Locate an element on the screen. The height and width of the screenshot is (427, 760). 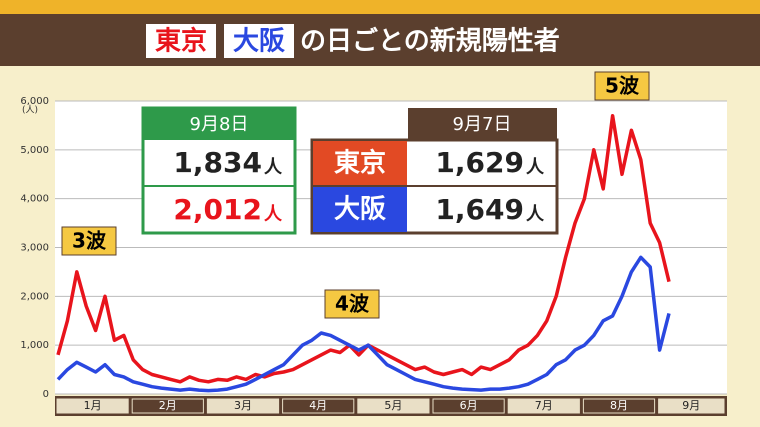
y-tick-label: 0 is located at coordinates (46, 394).